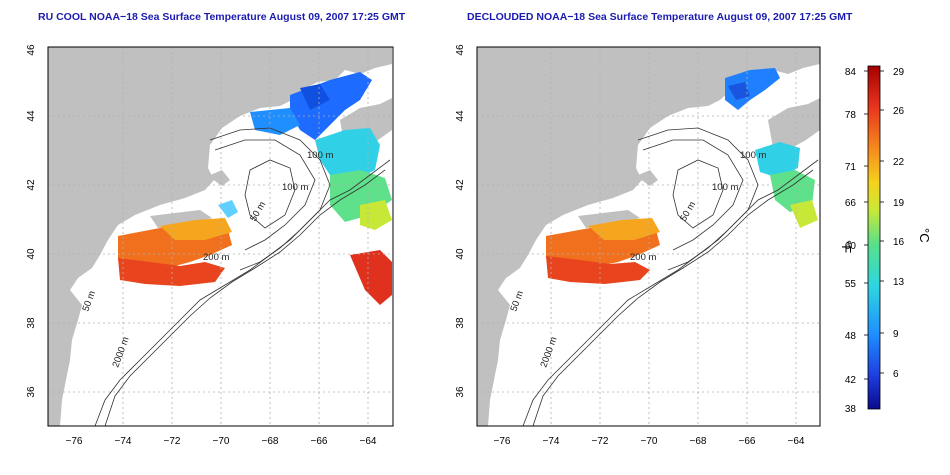  I want to click on right-x-axis: −76 −74 −72 −70 −68 −66 −64, so click(649, 441).